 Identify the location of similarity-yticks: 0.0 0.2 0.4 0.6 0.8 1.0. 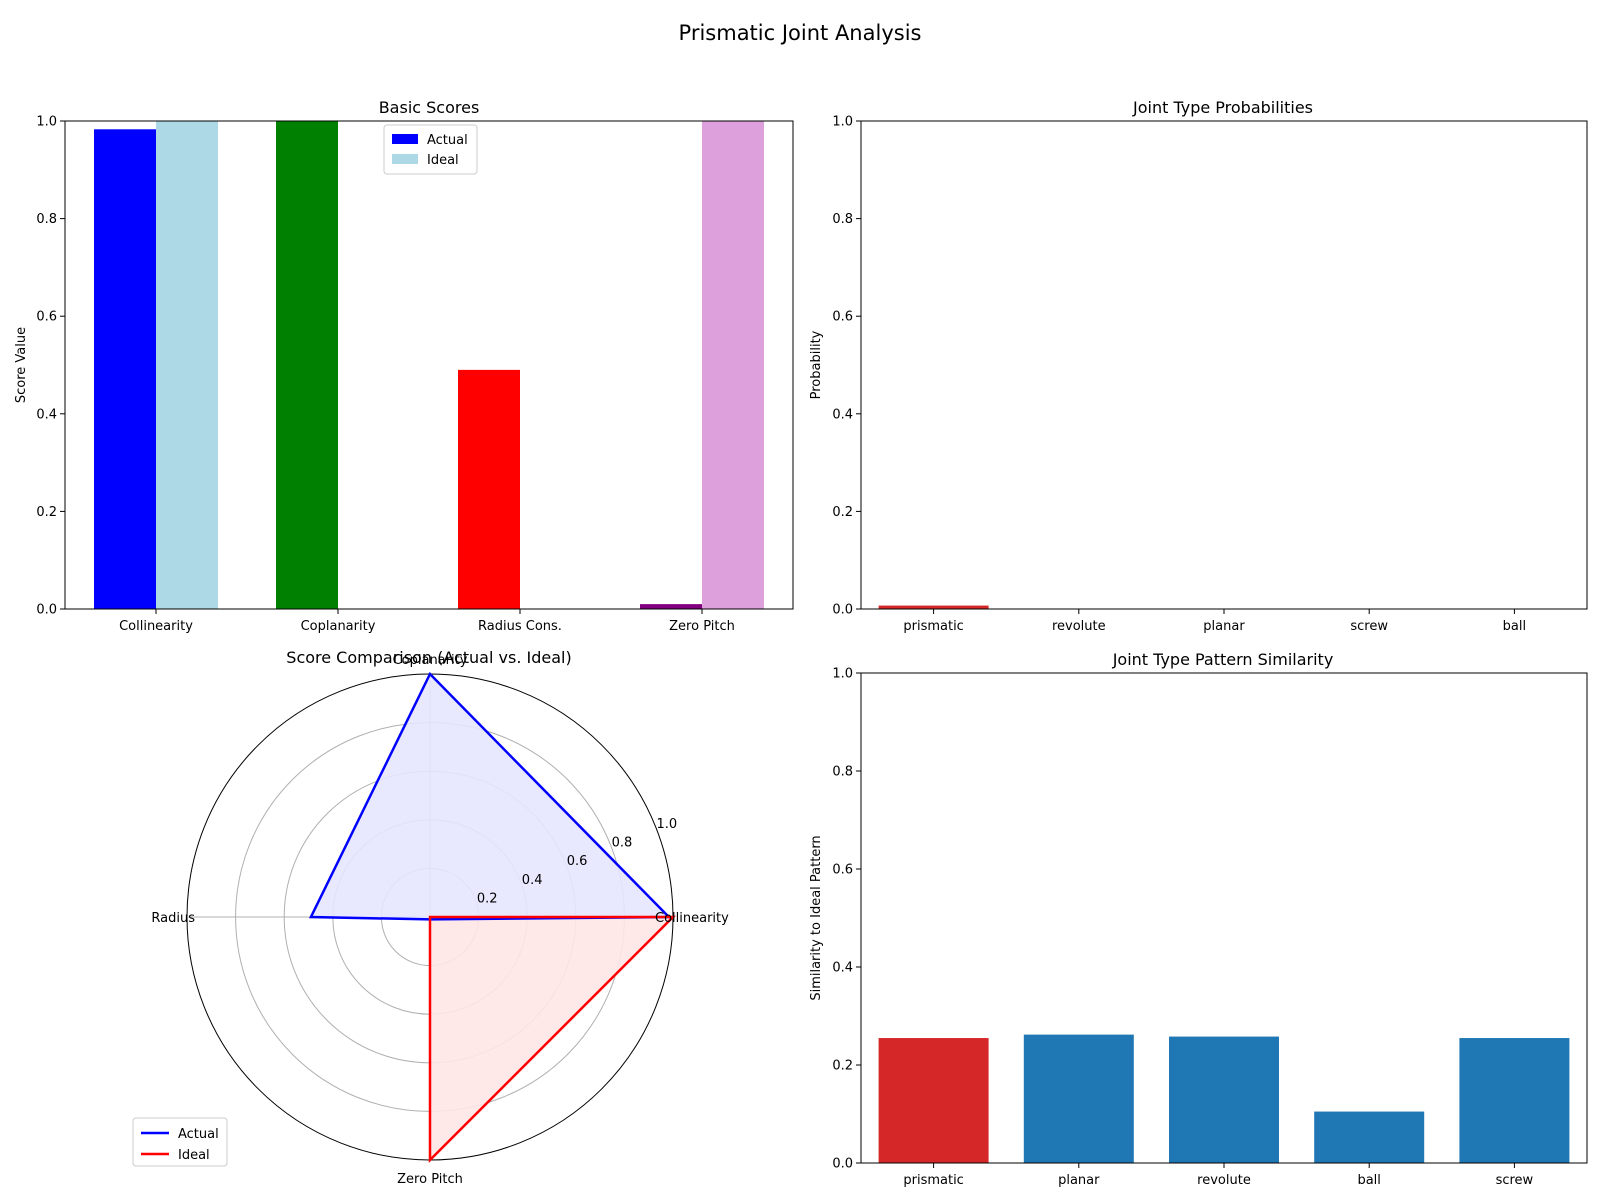
(846, 919).